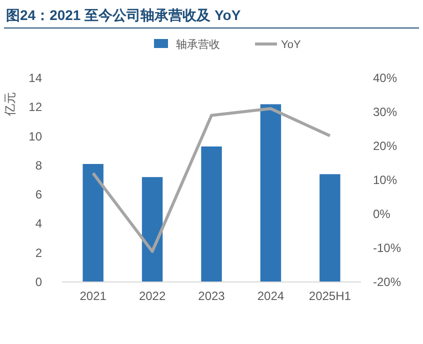 The height and width of the screenshot is (344, 423). Describe the element at coordinates (198, 44) in the screenshot. I see `legend-label: 轴承营收` at that location.